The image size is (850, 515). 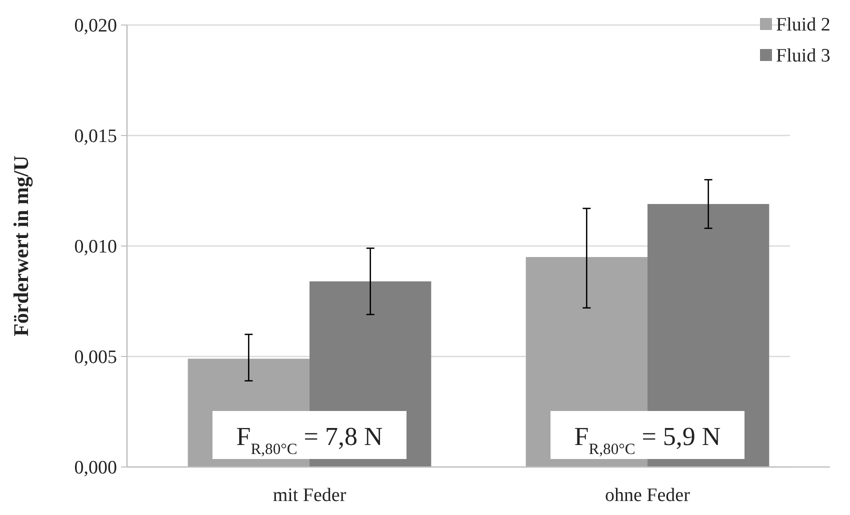 What do you see at coordinates (95, 137) in the screenshot?
I see `y-tick-label: 0,015` at bounding box center [95, 137].